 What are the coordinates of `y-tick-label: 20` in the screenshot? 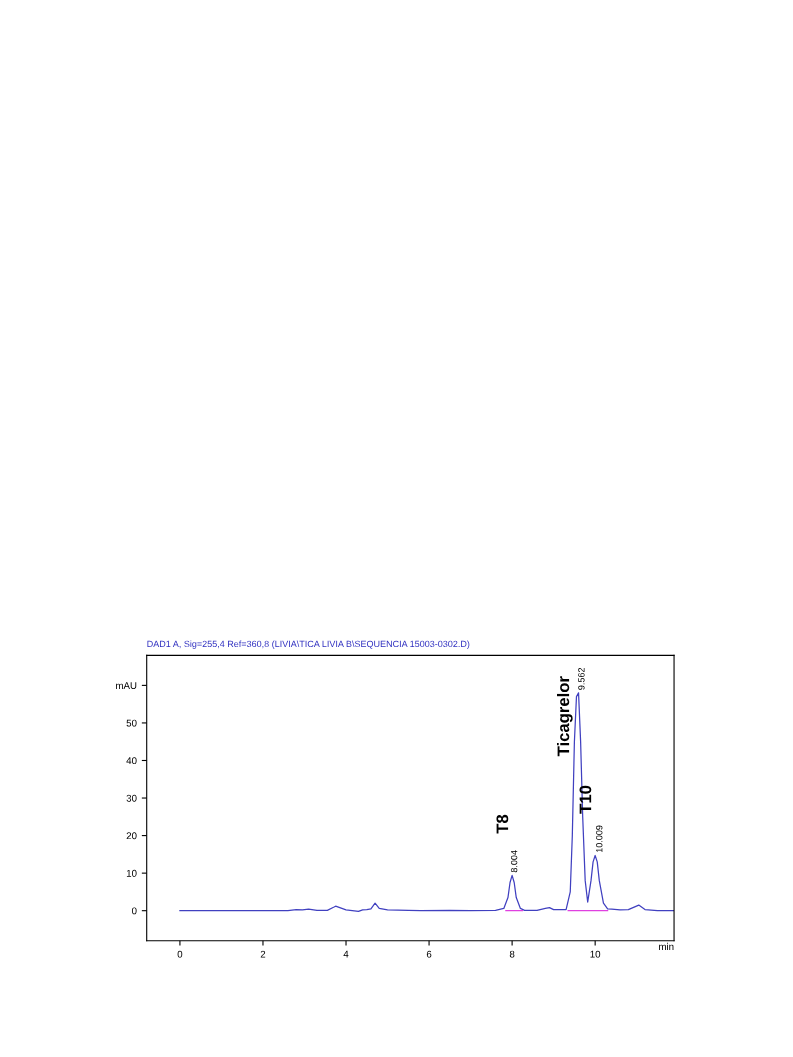 It's located at (131, 836).